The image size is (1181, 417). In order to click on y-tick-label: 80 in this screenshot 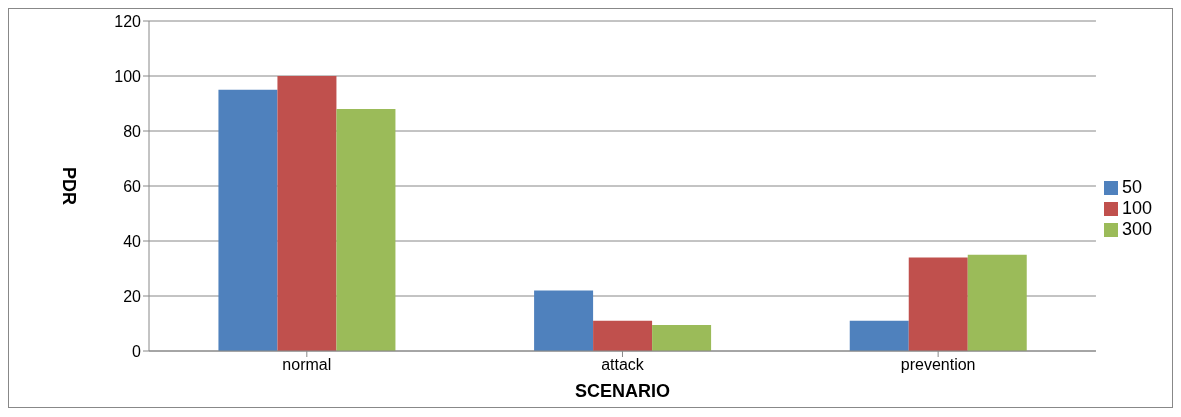, I will do `click(132, 131)`.